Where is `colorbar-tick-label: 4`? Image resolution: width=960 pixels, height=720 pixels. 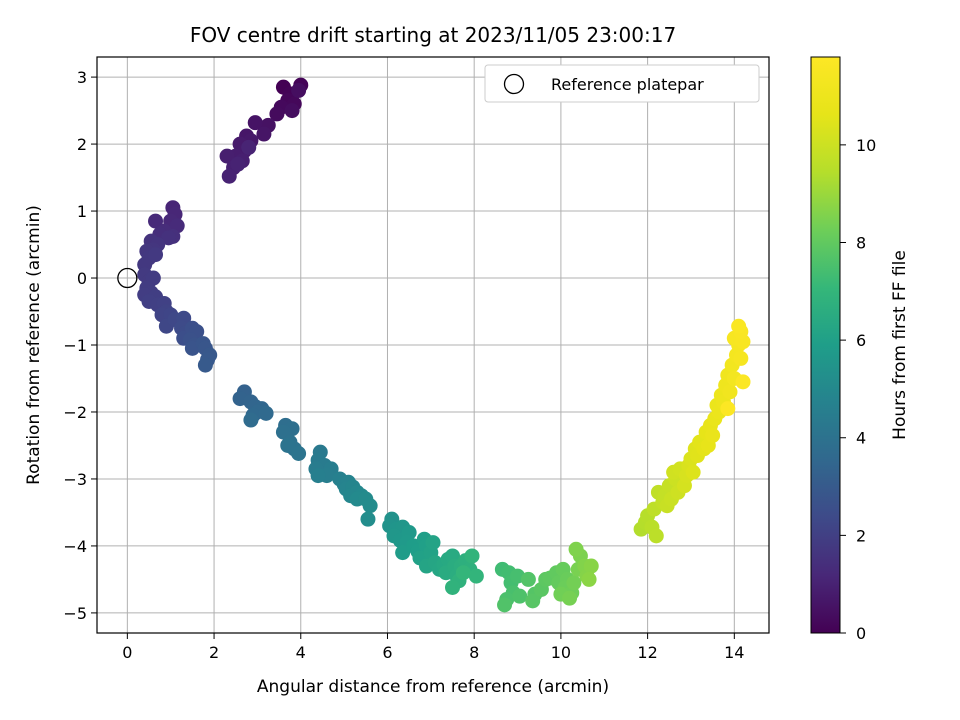 colorbar-tick-label: 4 is located at coordinates (861, 438).